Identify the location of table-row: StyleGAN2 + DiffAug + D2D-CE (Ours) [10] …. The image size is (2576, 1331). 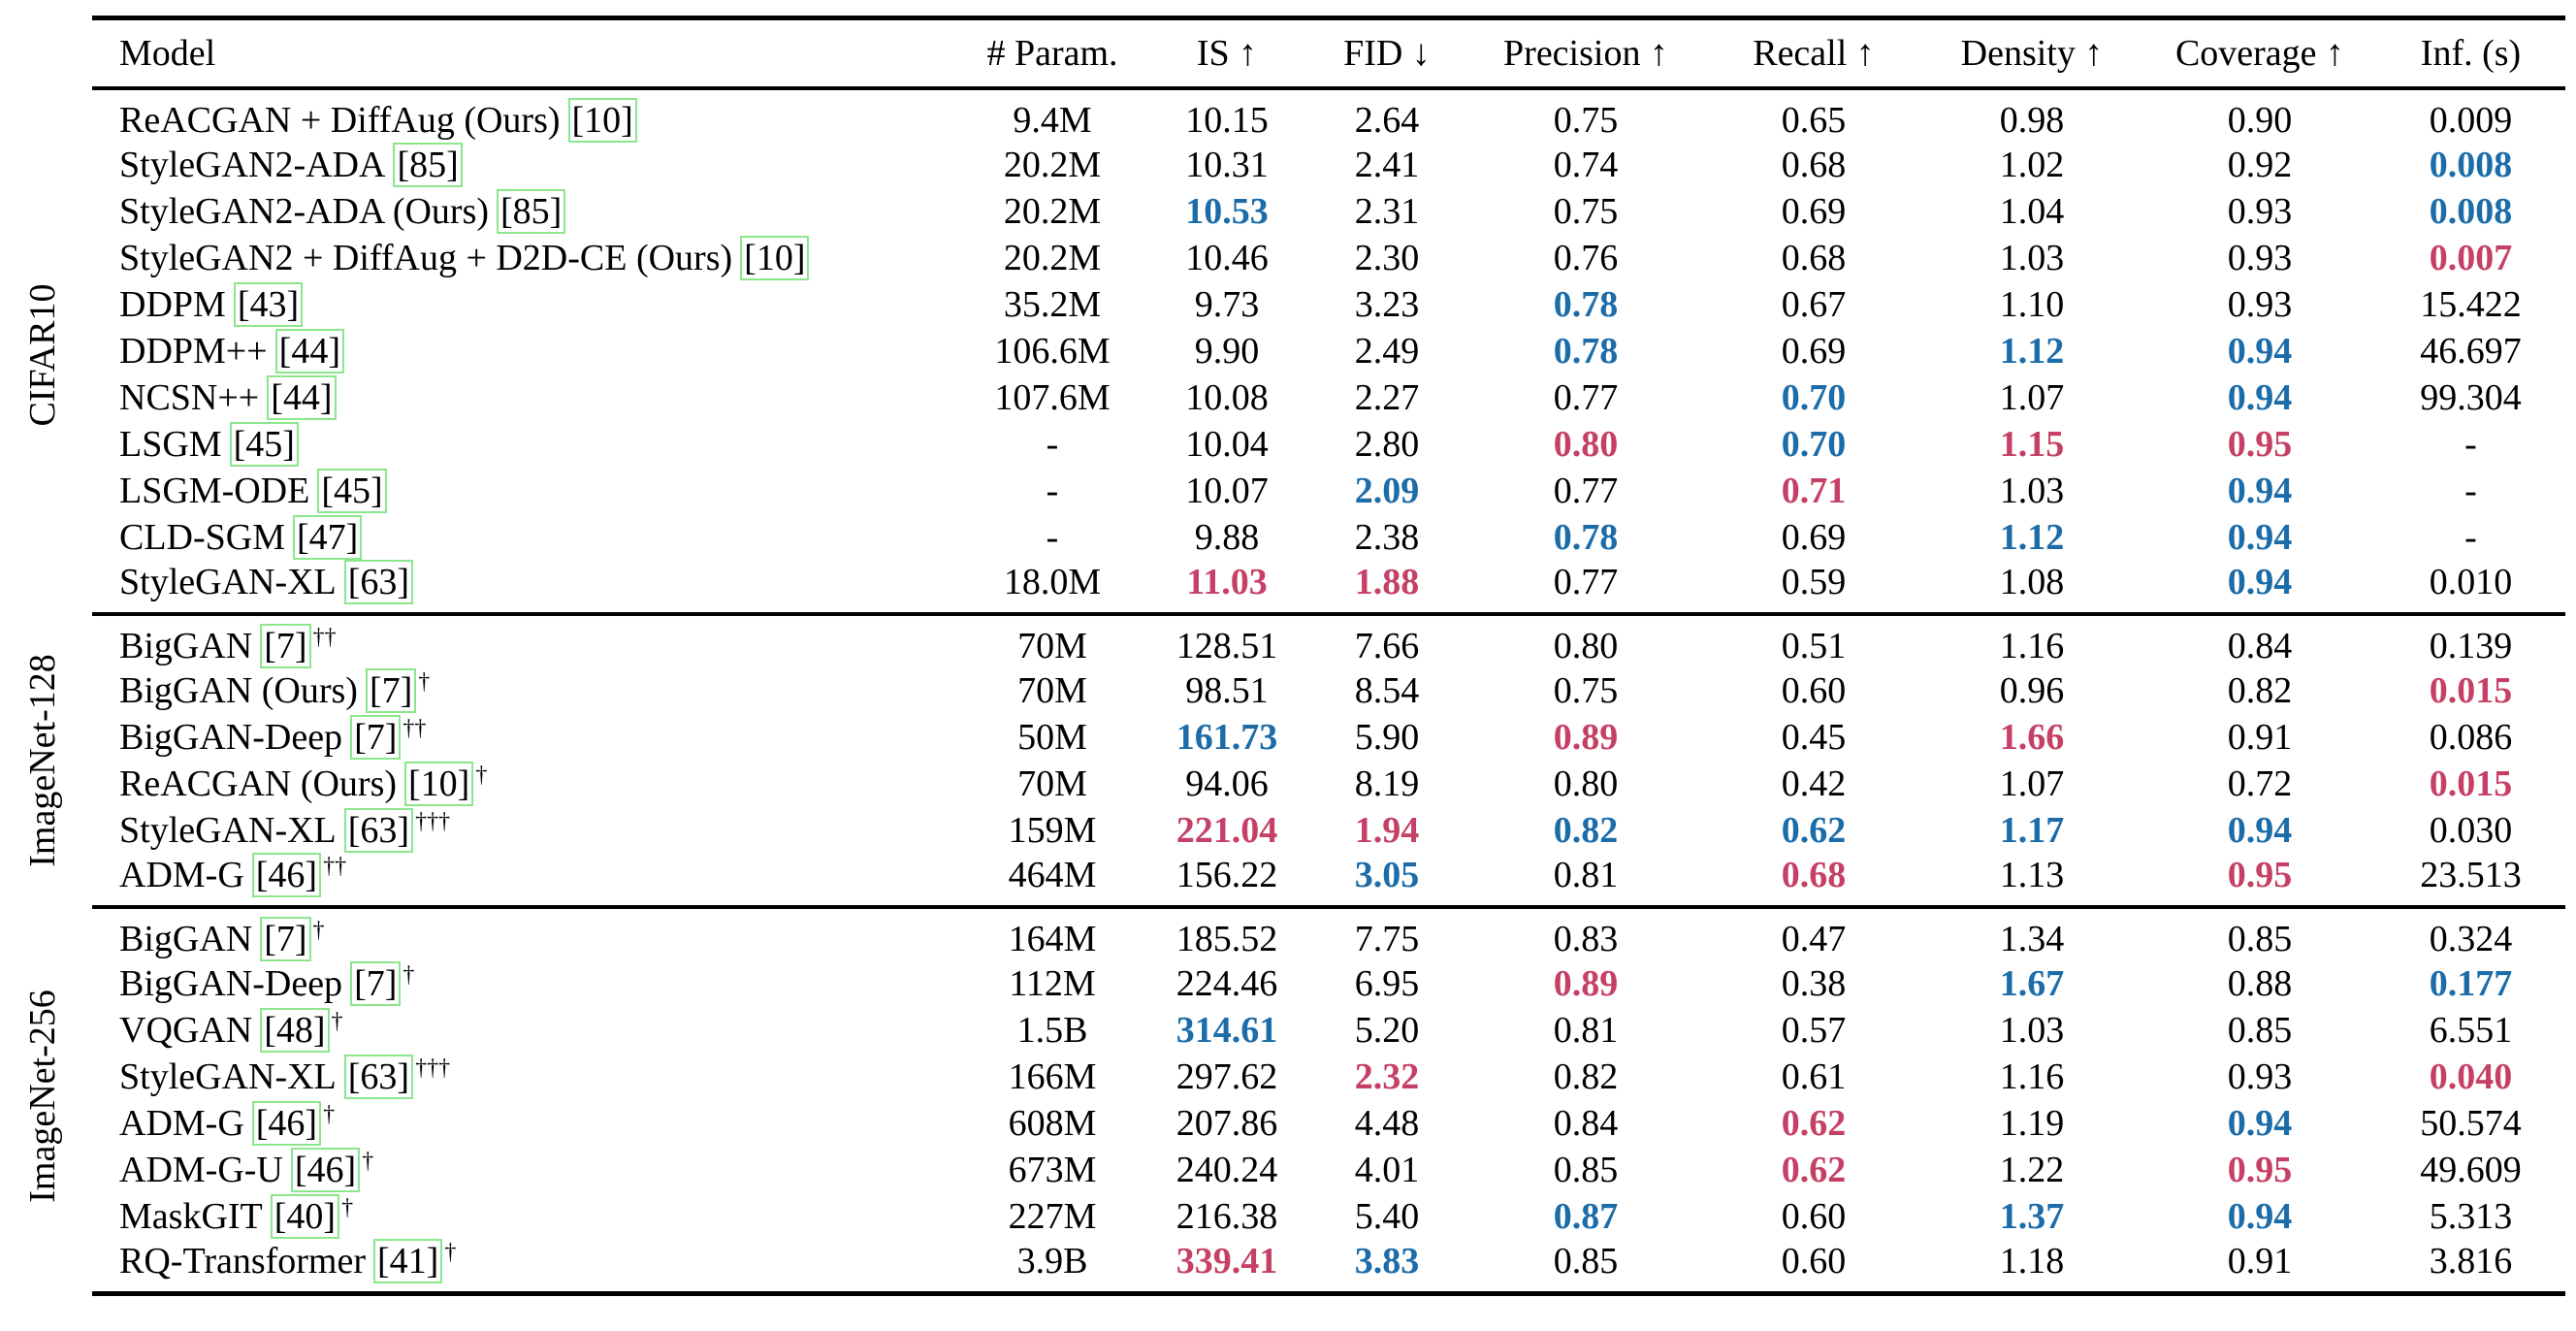
(1328, 258).